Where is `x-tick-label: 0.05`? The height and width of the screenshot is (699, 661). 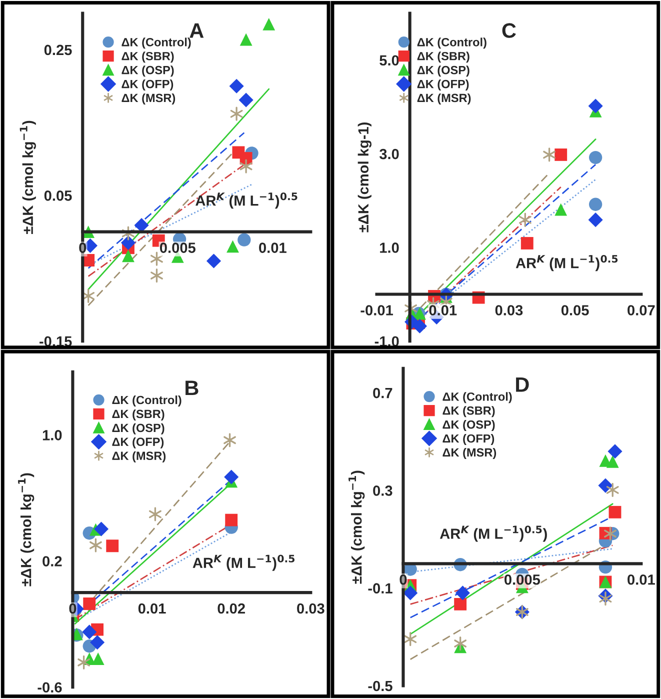 x-tick-label: 0.05 is located at coordinates (575, 310).